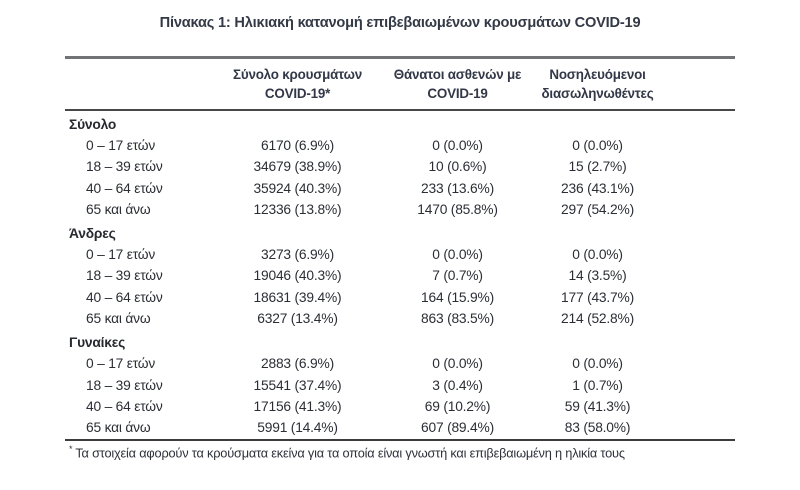 The width and height of the screenshot is (800, 490). Describe the element at coordinates (297, 209) in the screenshot. I see `cases-value: 12336 (13.8%)` at that location.